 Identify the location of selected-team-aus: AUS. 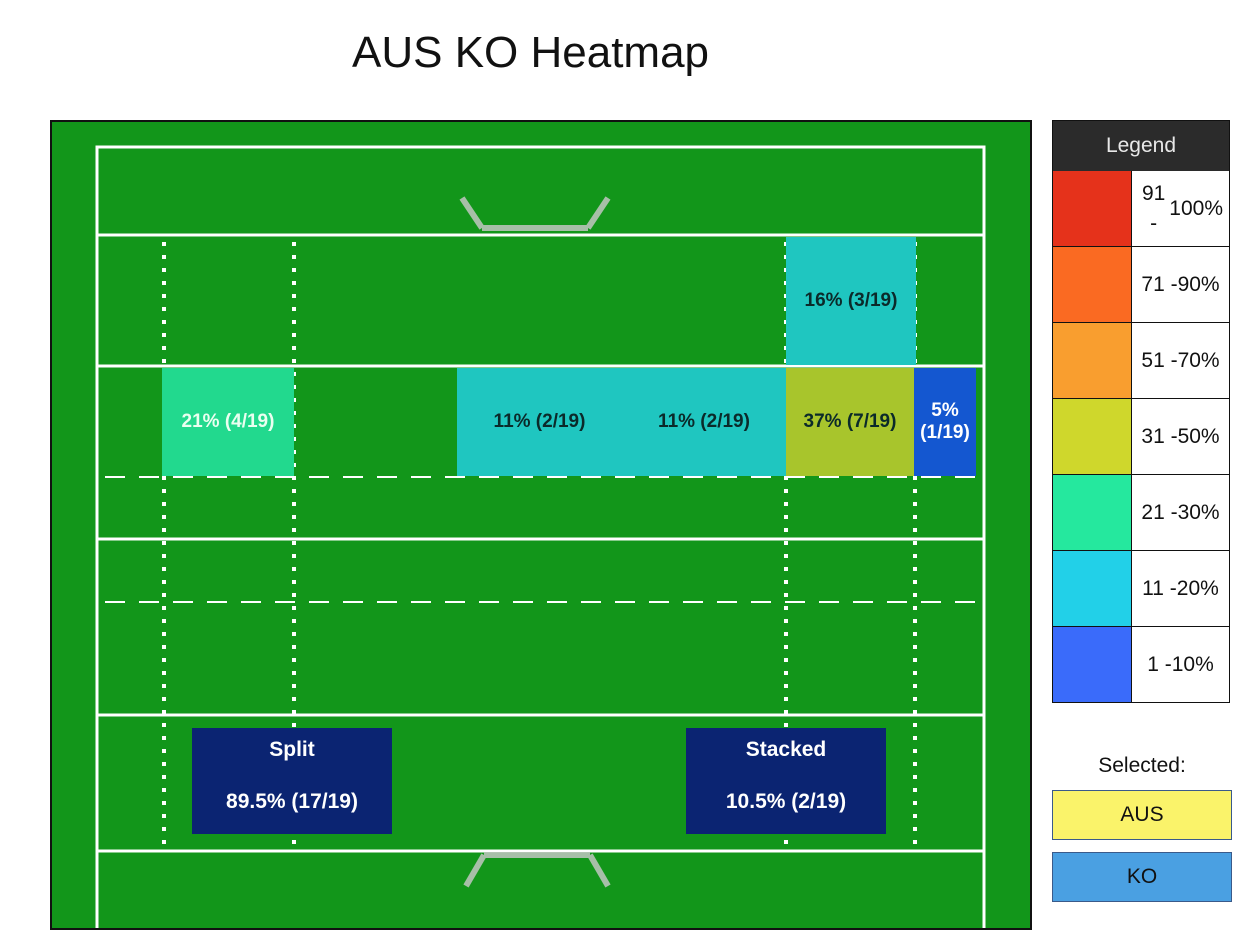
(1142, 815).